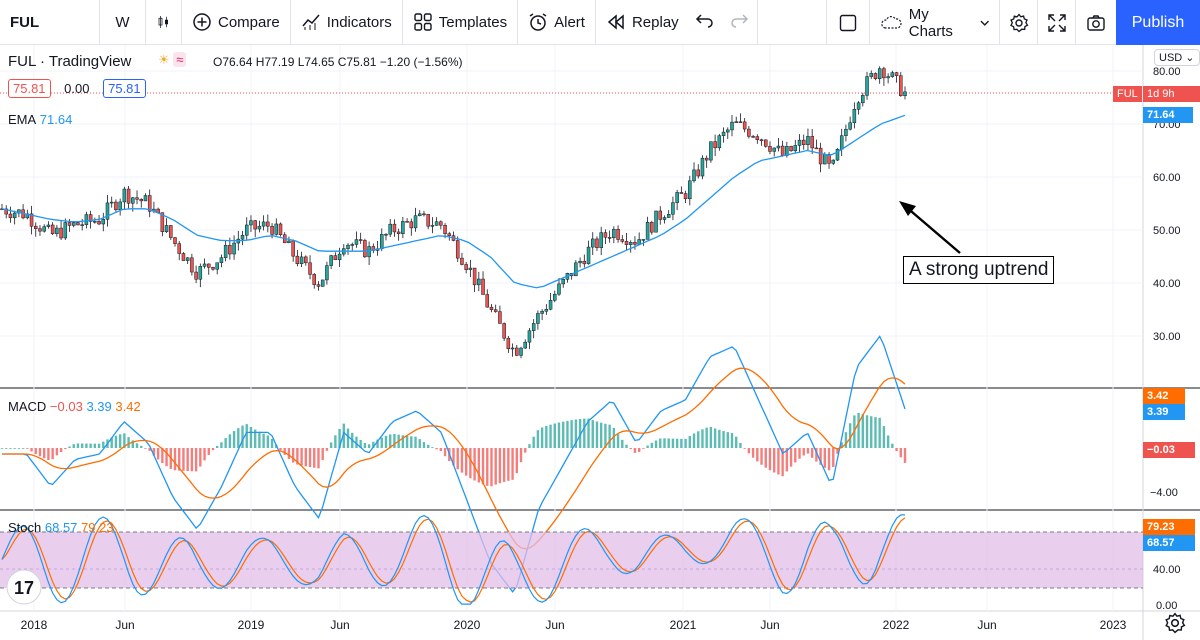 This screenshot has width=1200, height=640. I want to click on ema-legend: EMA 71.64, so click(40, 119).